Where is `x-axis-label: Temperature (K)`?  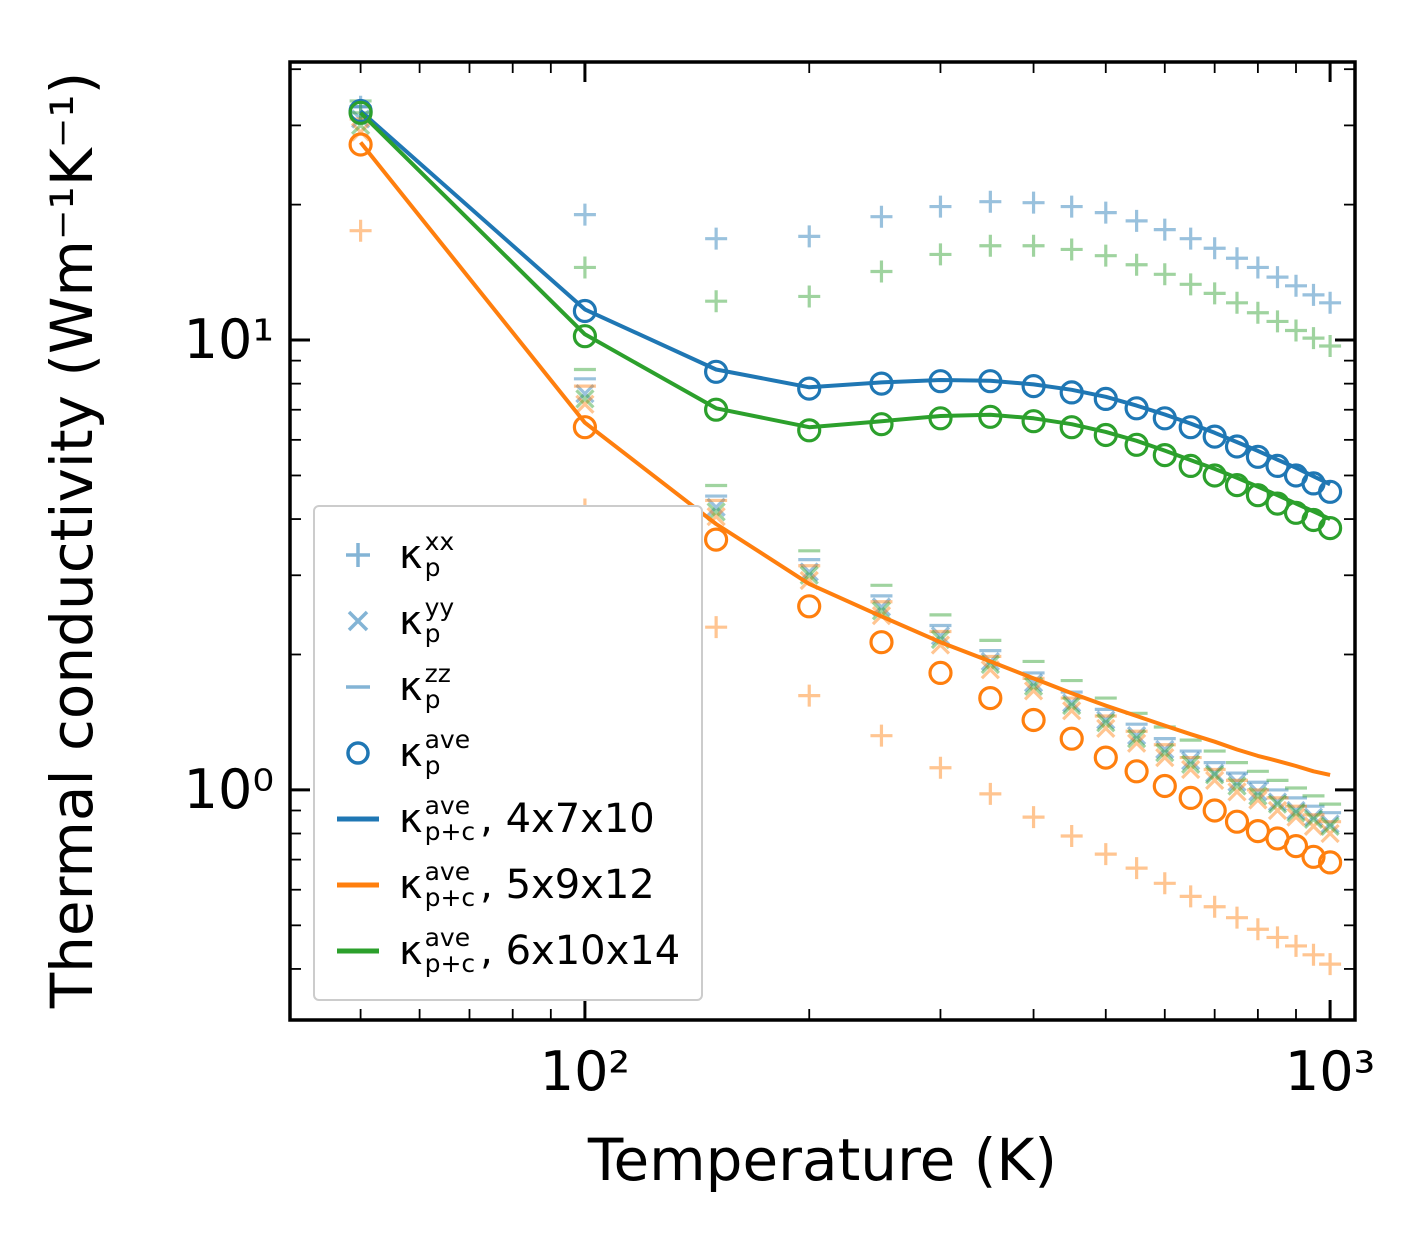
x-axis-label: Temperature (K) is located at coordinates (822, 1160).